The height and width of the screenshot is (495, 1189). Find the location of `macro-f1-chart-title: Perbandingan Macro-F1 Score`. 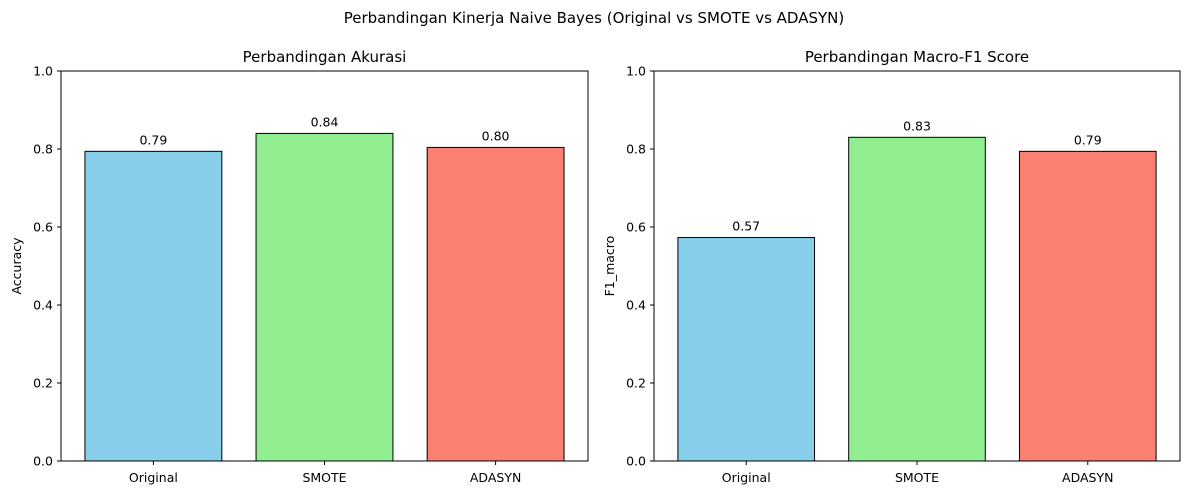

macro-f1-chart-title: Perbandingan Macro-F1 Score is located at coordinates (917, 57).